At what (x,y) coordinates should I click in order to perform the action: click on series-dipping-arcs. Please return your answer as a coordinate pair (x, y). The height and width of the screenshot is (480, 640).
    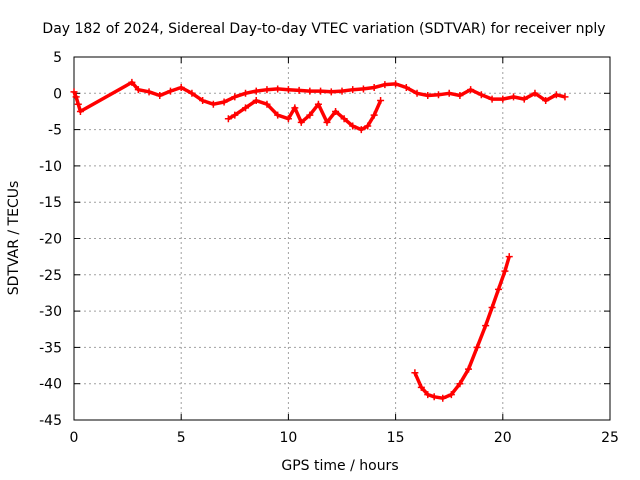
    Looking at the image, I should click on (304, 115).